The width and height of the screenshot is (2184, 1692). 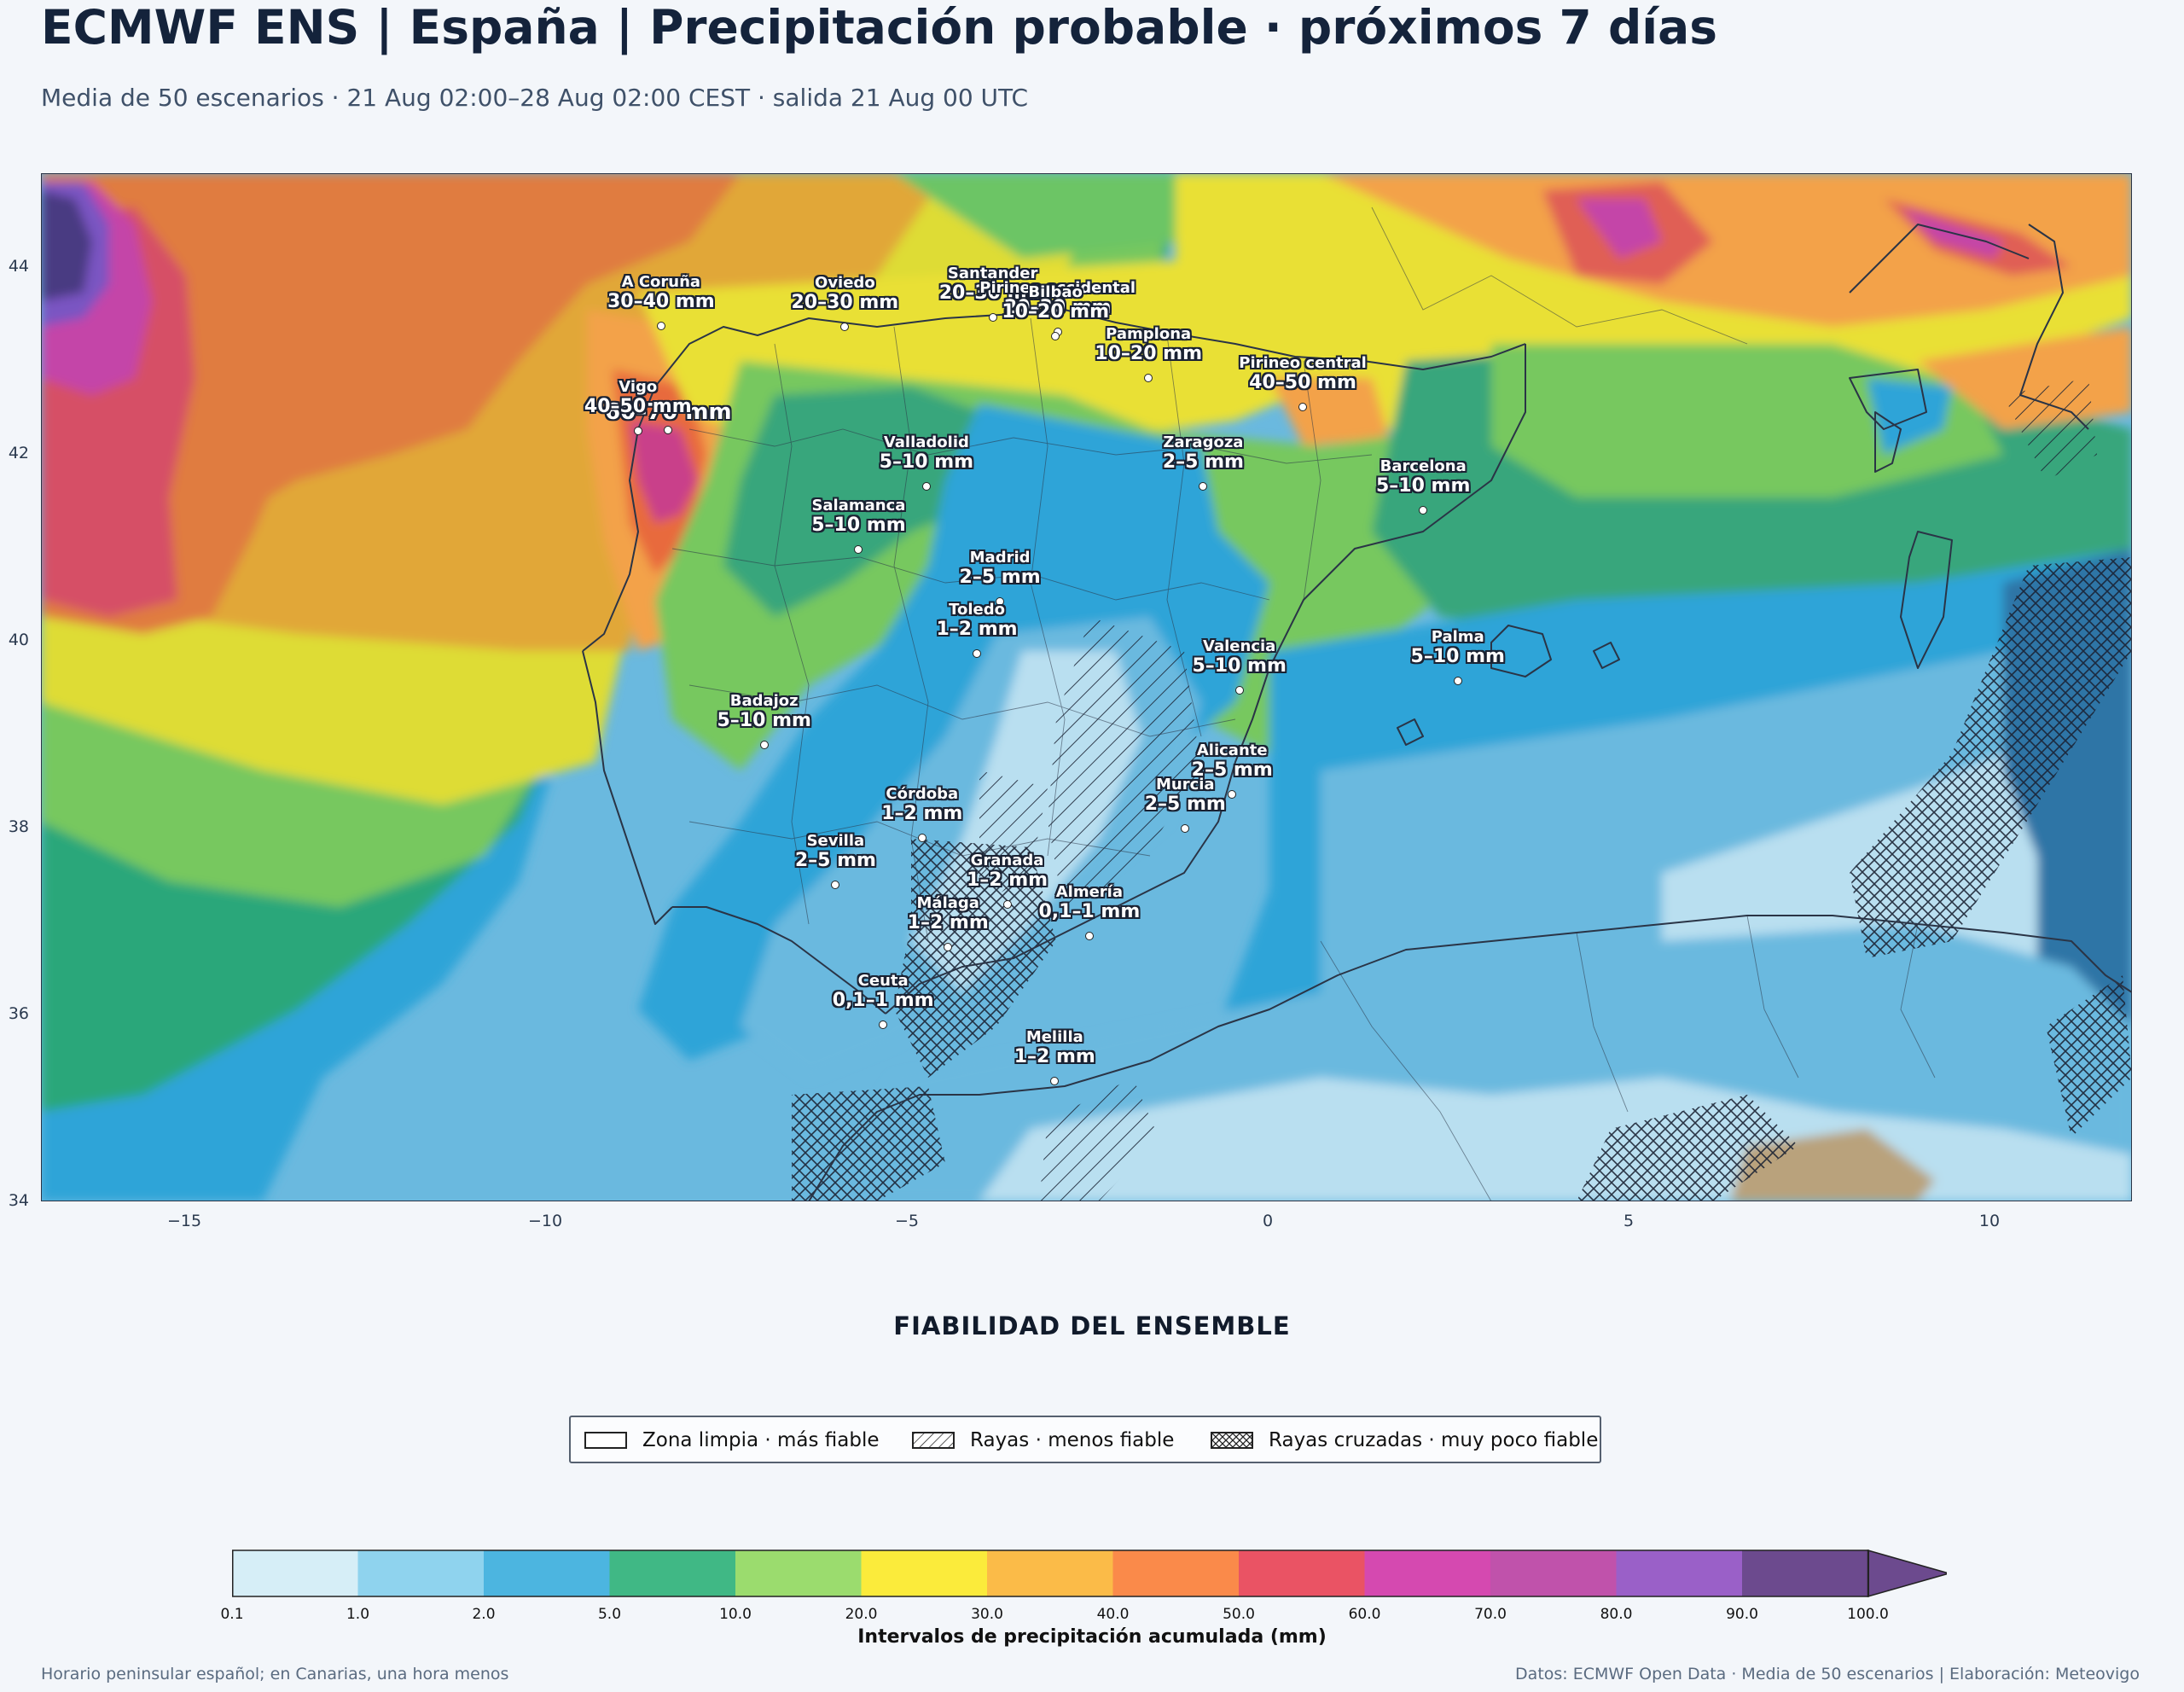 I want to click on city-label: Zaragoza 2–5 mm, so click(x=1204, y=453).